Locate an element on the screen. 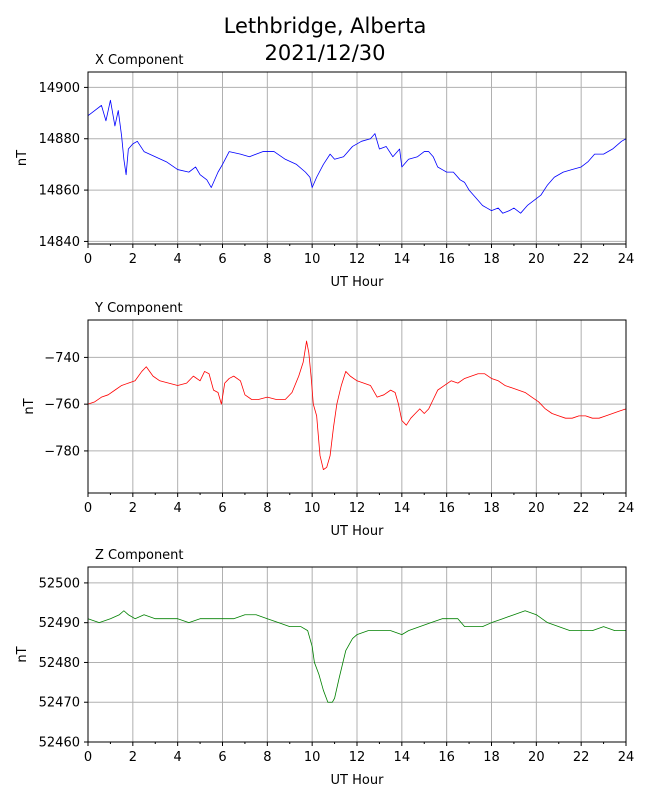 Image resolution: width=650 pixels, height=800 pixels. z-x-tick-label: 8 is located at coordinates (267, 757).